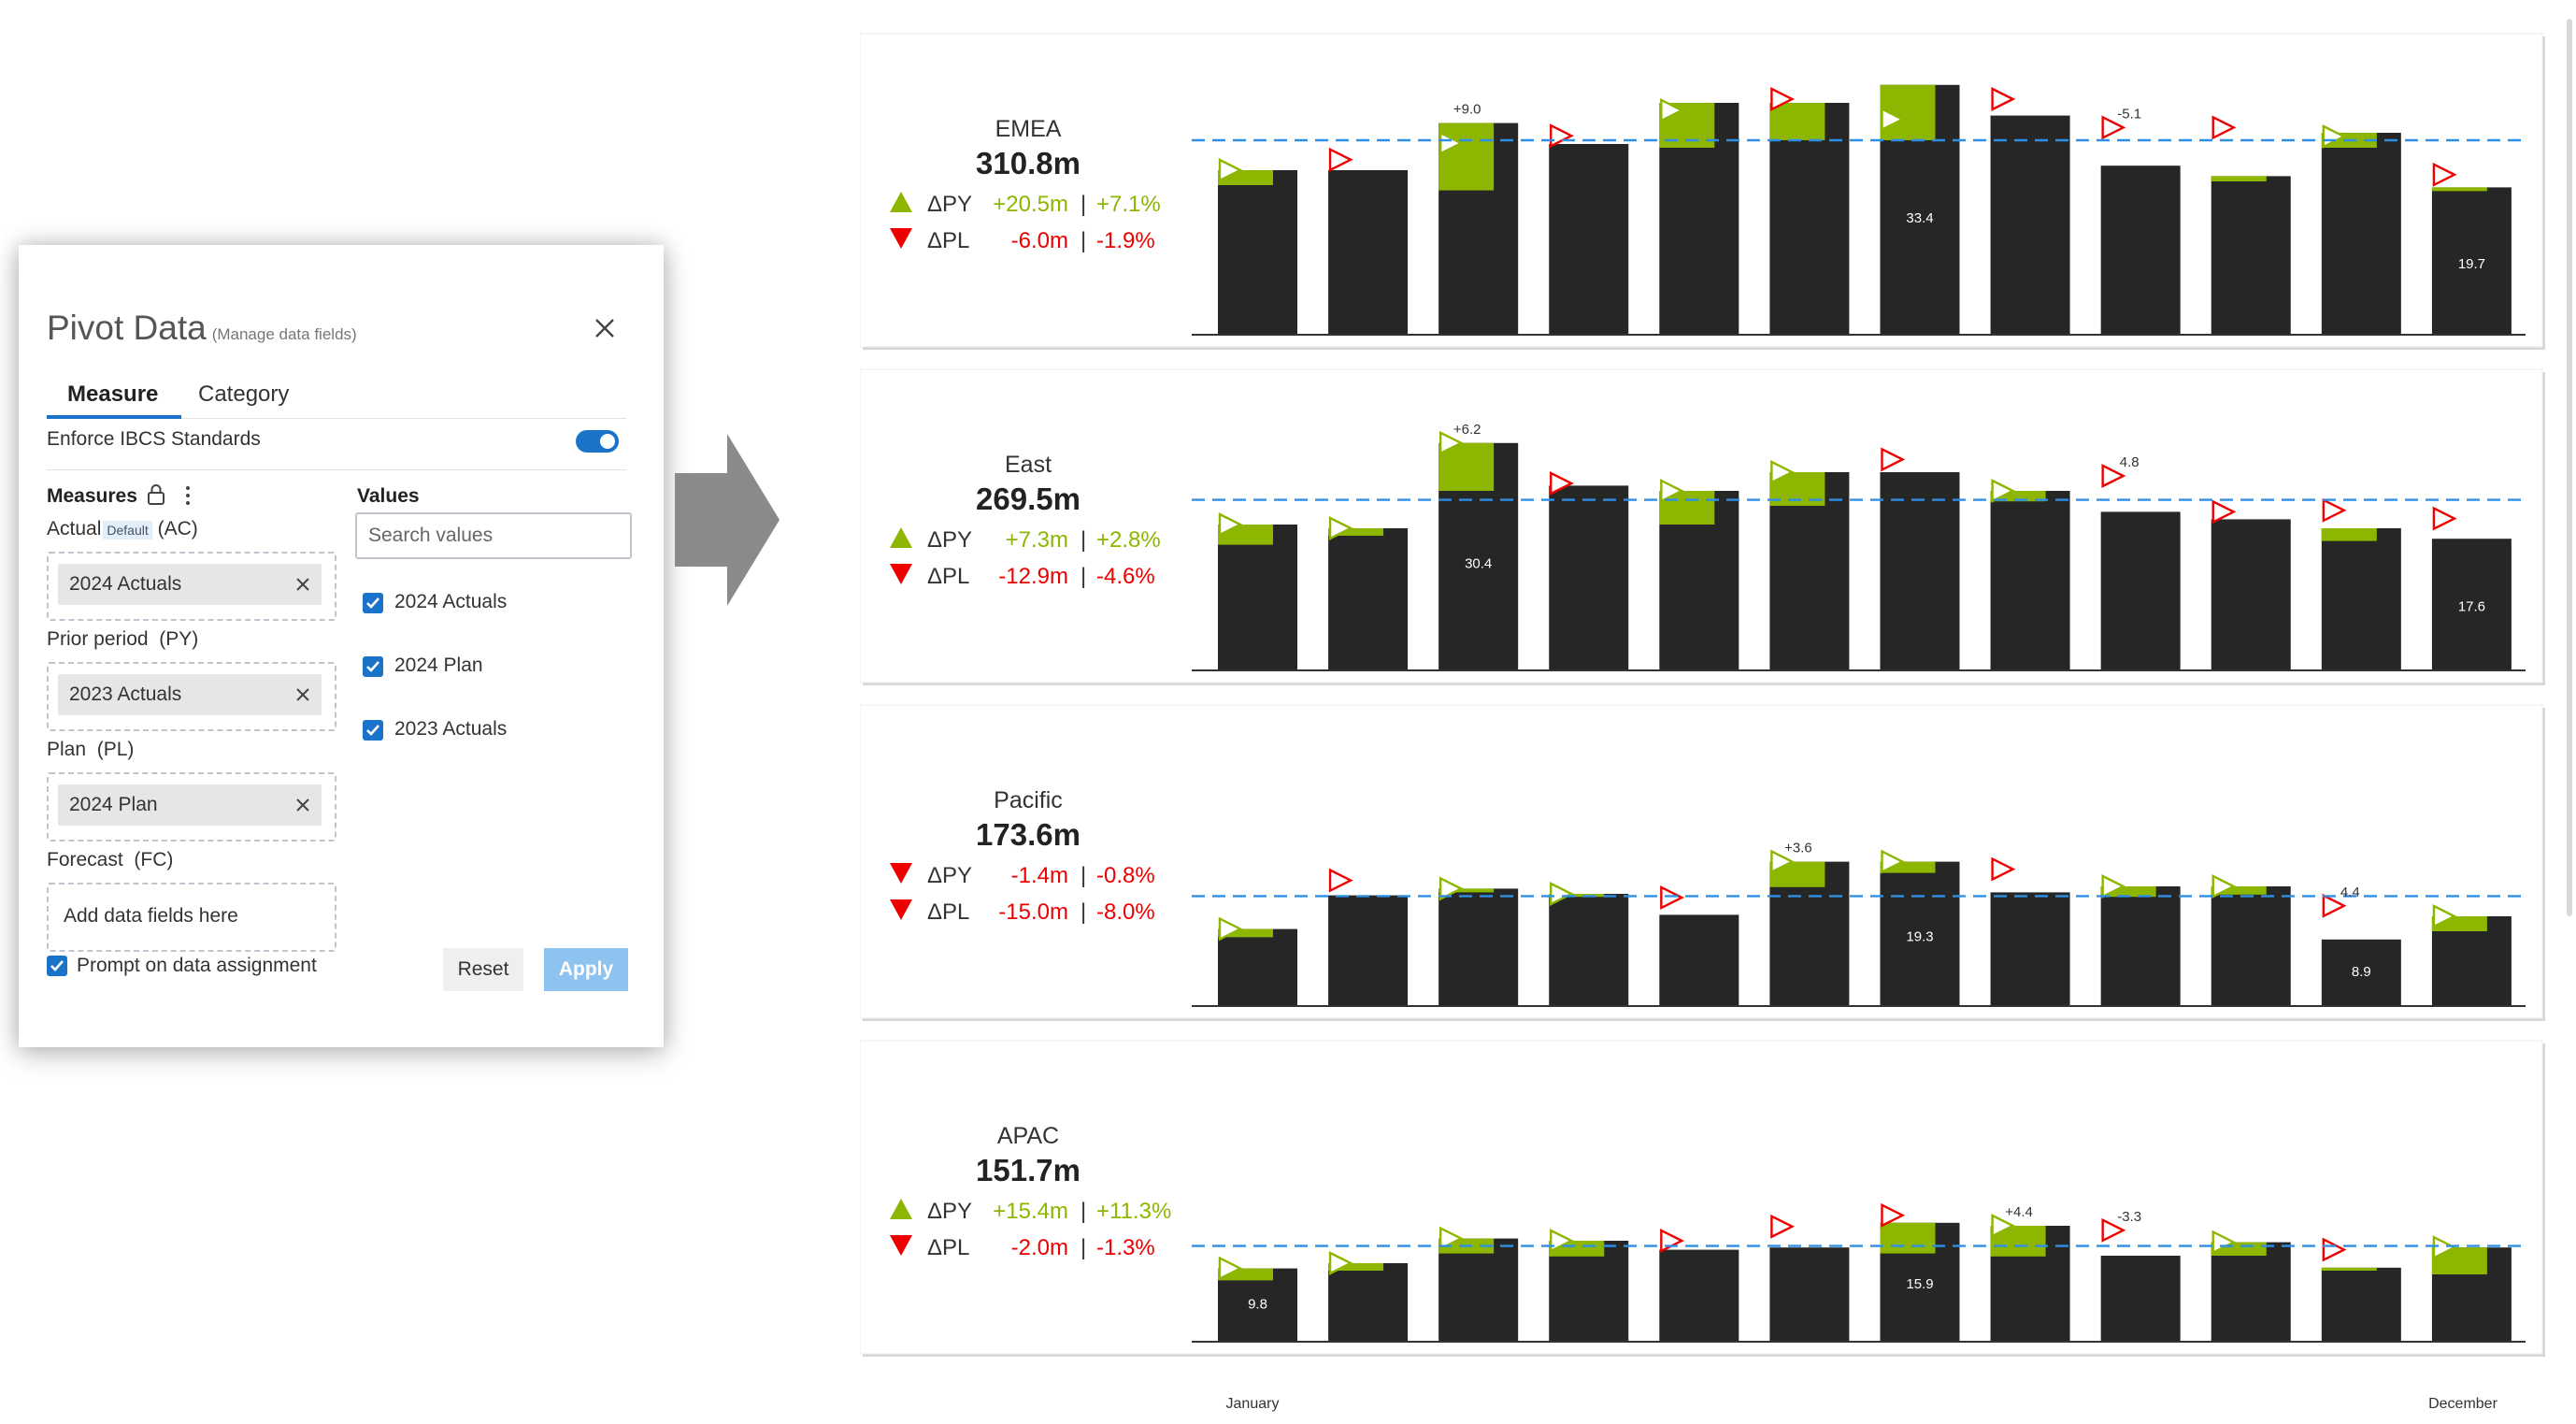  I want to click on forecast-label: Forecast (FC), so click(110, 860).